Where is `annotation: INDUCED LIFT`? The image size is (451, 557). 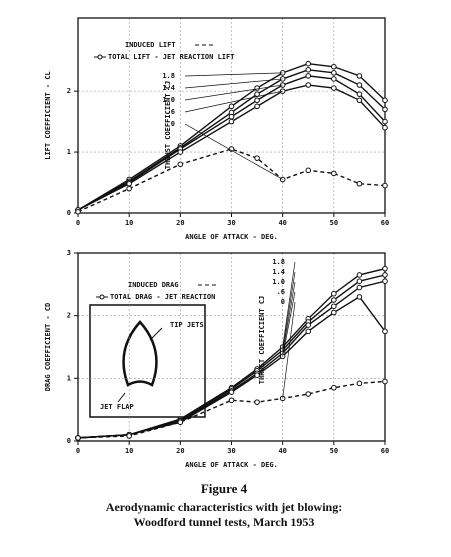 annotation: INDUCED LIFT is located at coordinates (150, 45).